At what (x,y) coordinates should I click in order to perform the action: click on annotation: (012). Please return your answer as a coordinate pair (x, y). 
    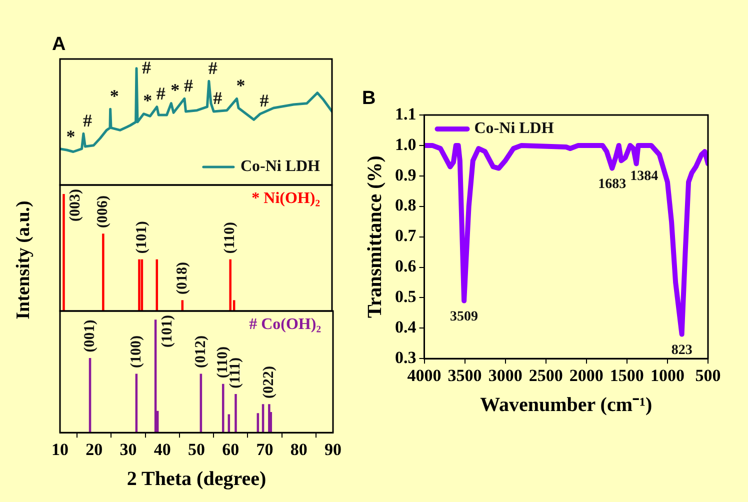
    Looking at the image, I should click on (200, 352).